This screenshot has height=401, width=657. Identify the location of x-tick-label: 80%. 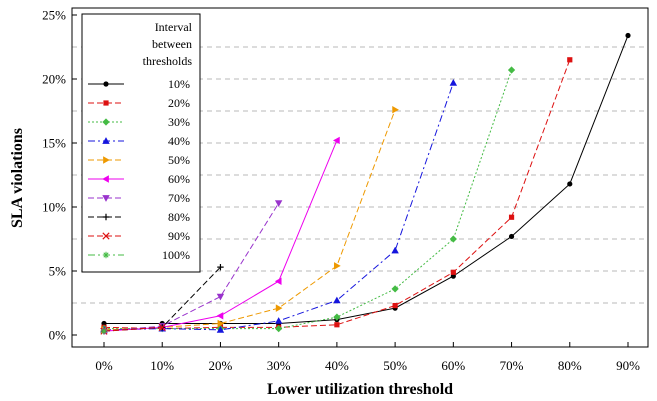
(570, 365).